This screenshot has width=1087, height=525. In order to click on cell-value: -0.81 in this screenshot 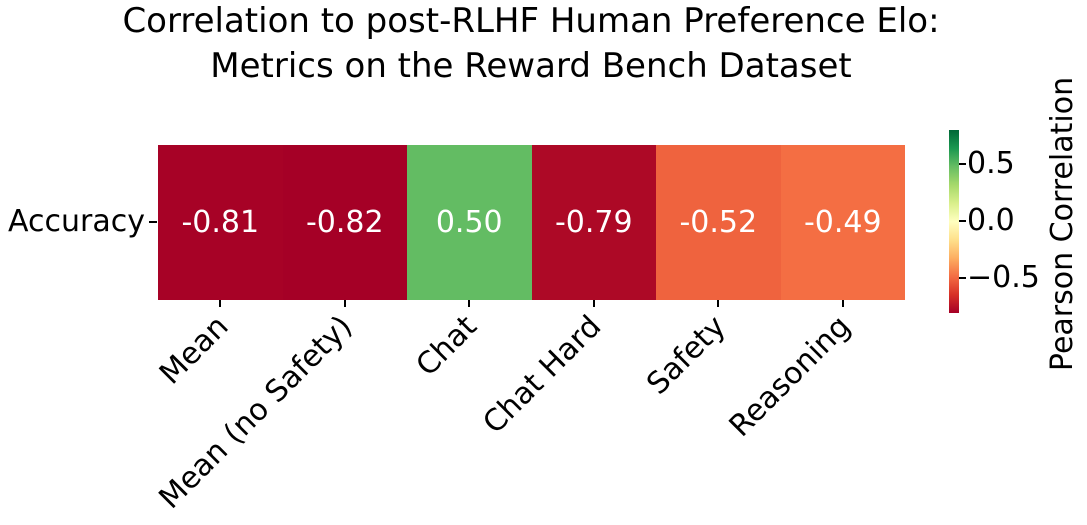, I will do `click(220, 222)`.